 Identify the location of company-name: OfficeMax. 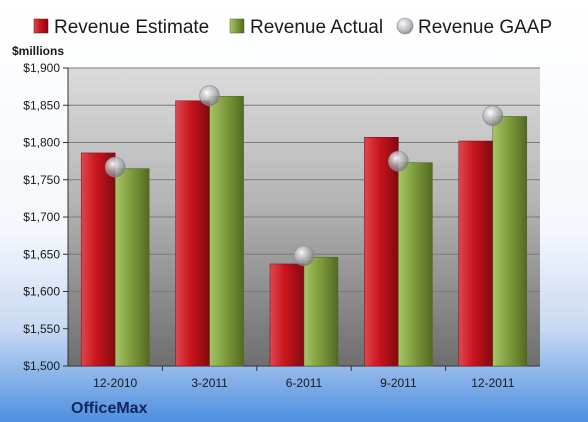
(109, 408).